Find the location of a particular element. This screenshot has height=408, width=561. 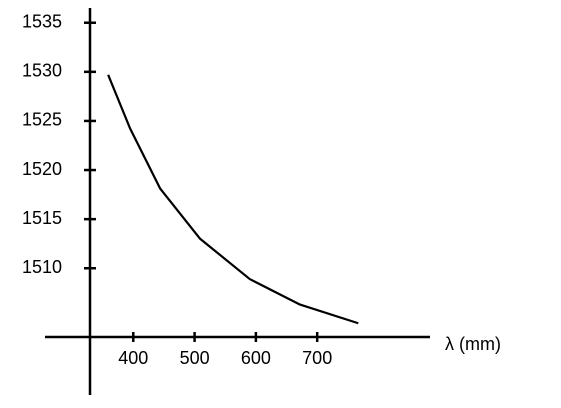

y-tick-label: 1520 is located at coordinates (42, 169).